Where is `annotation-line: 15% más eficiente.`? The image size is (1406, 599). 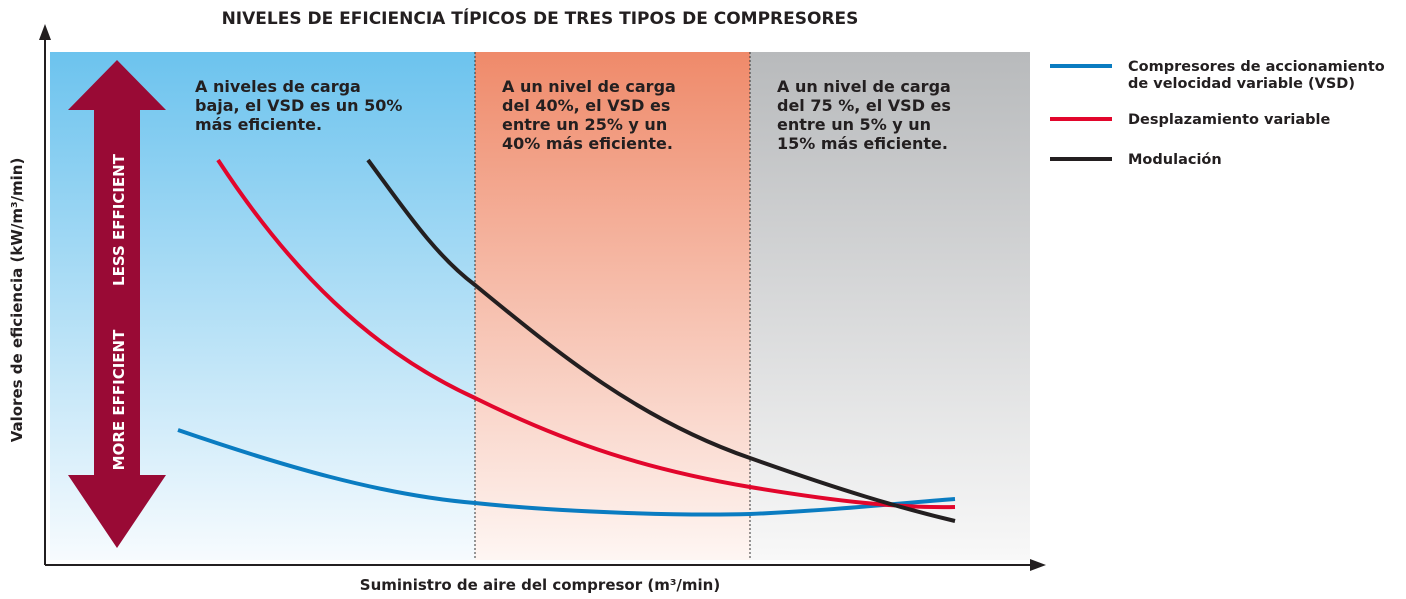
annotation-line: 15% más eficiente. is located at coordinates (862, 143).